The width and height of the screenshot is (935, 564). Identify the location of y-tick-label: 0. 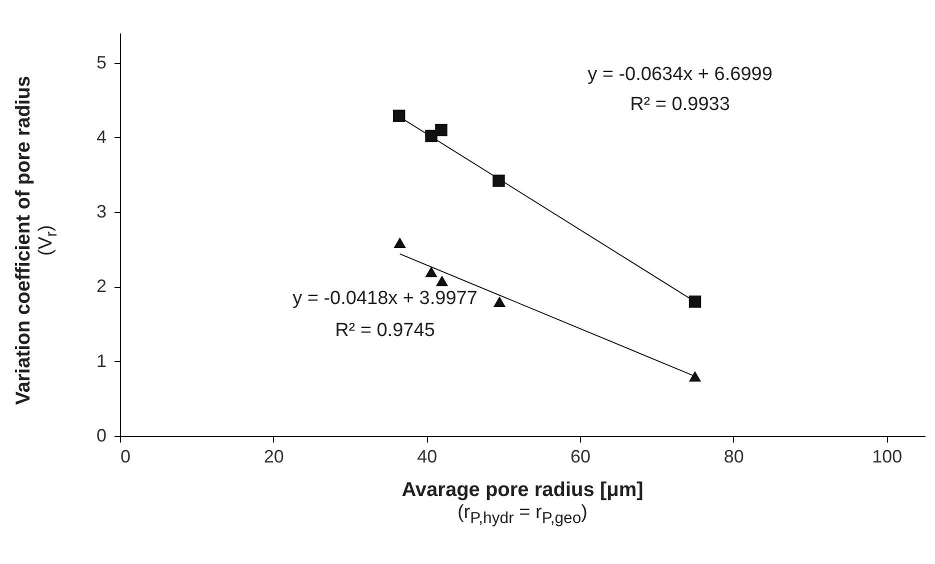
(101, 436).